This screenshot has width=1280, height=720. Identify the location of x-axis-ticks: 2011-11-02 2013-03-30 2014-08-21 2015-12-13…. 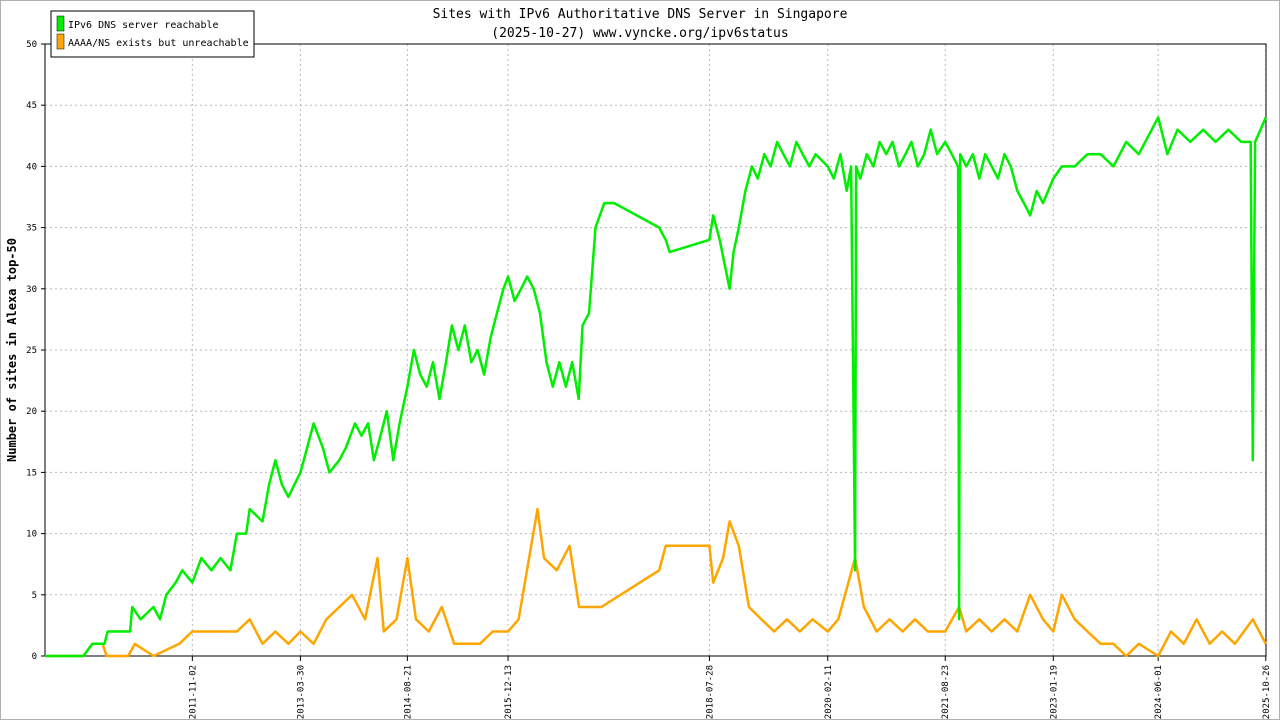
(730, 687).